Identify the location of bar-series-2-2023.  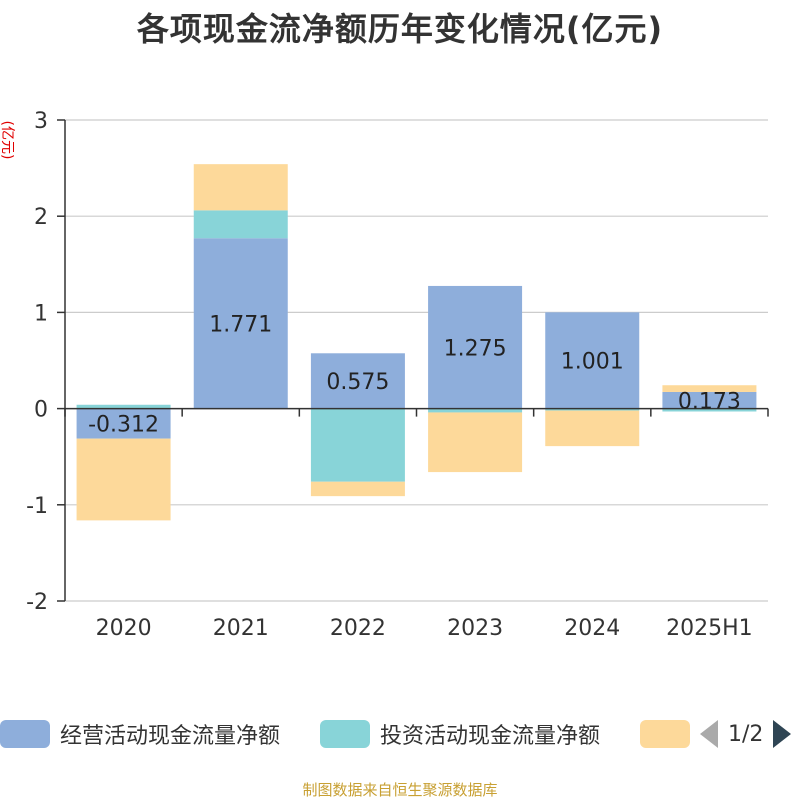
(475, 442).